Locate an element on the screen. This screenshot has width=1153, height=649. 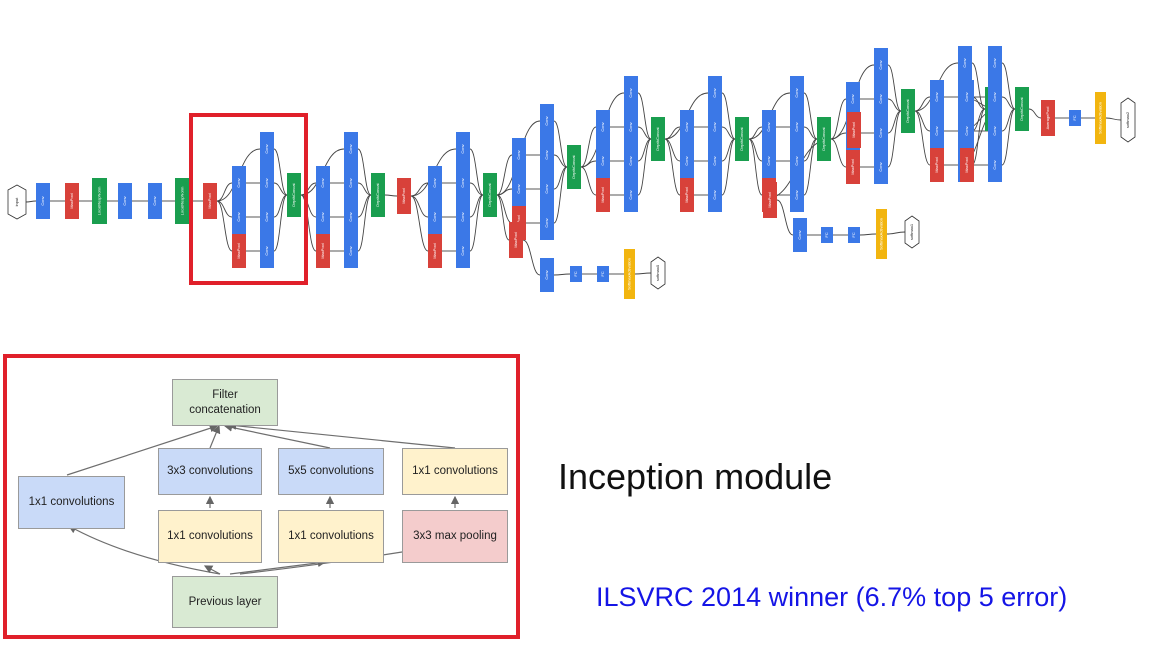
branch3-5x5-conv-box: 5x5 convolutions is located at coordinates (331, 471).